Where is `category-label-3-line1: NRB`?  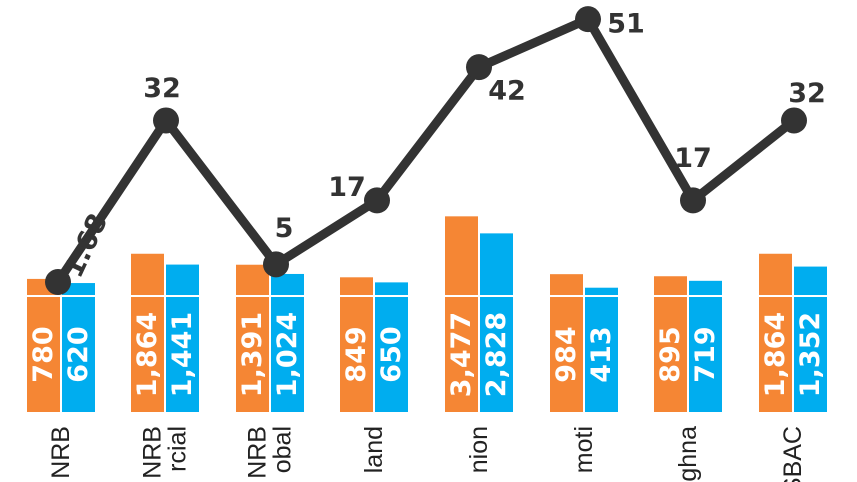 category-label-3-line1: NRB is located at coordinates (258, 452).